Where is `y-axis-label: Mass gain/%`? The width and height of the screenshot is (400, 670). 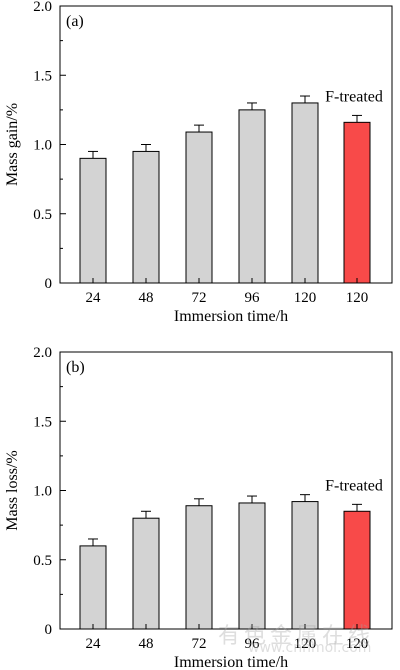
y-axis-label: Mass gain/% is located at coordinates (12, 144).